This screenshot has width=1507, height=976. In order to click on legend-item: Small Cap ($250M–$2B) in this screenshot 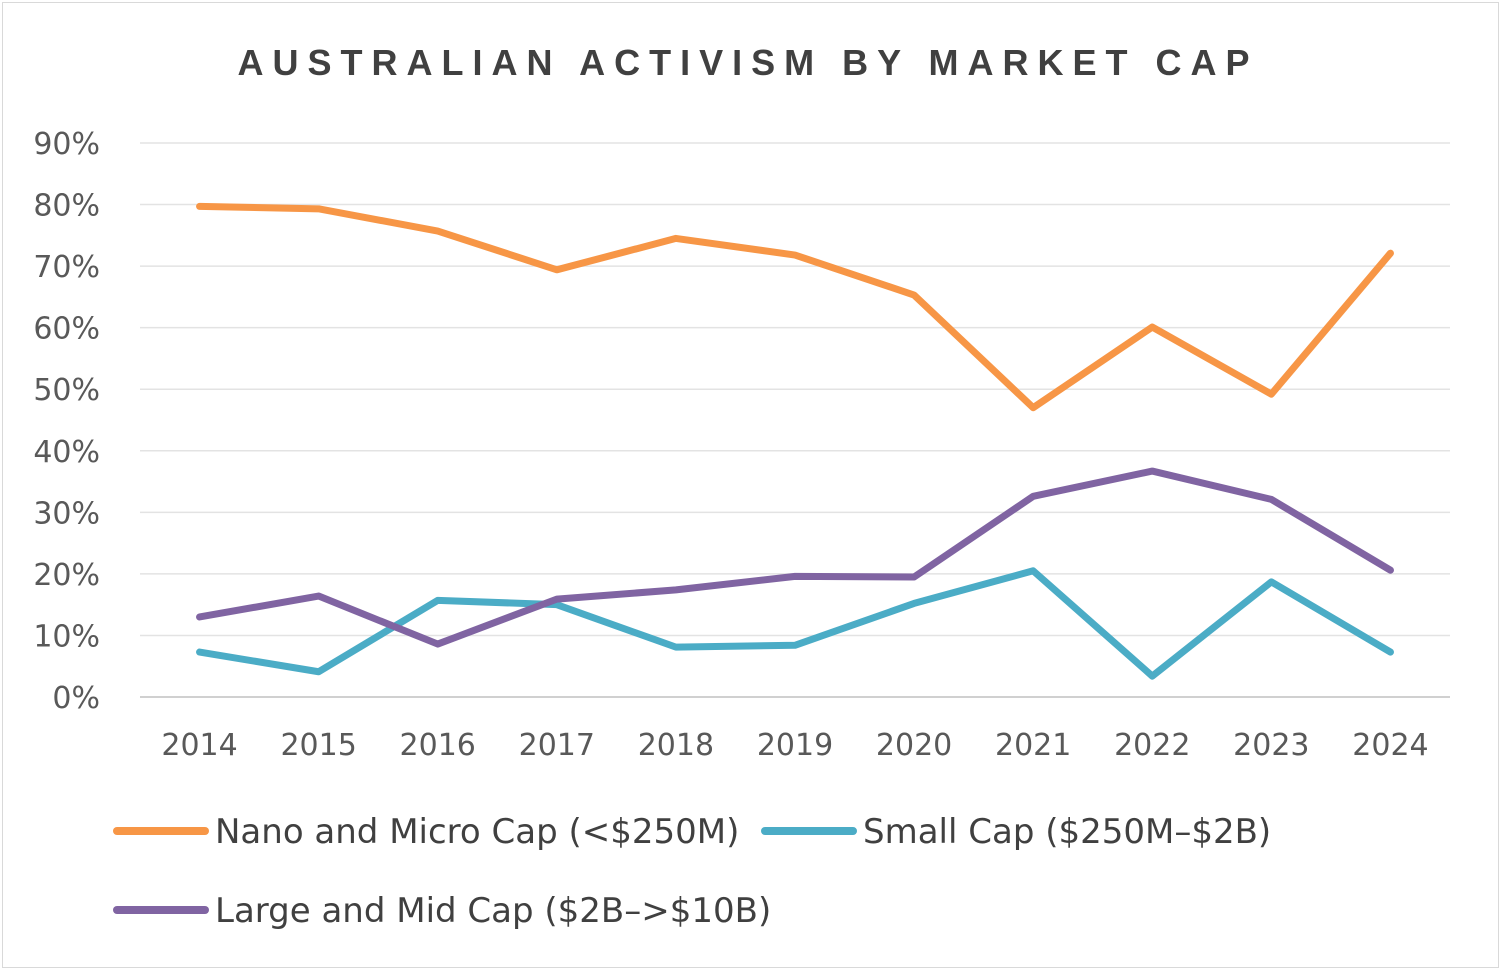, I will do `click(1016, 832)`.